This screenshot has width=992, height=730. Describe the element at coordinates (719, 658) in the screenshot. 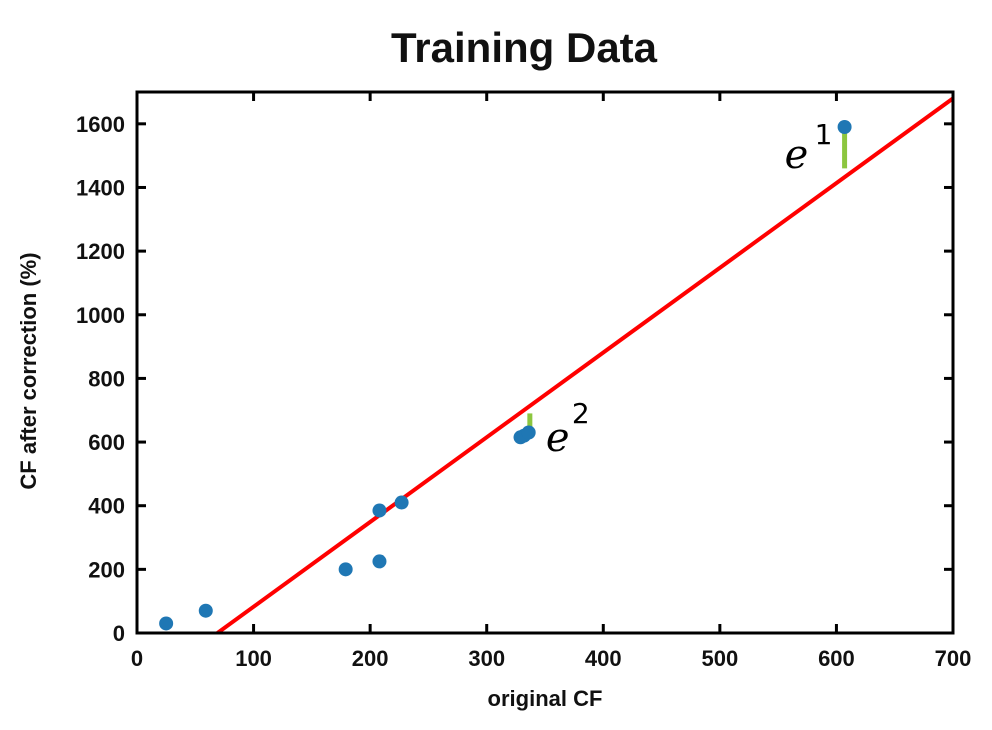

I see `x-tick-label: 500` at that location.